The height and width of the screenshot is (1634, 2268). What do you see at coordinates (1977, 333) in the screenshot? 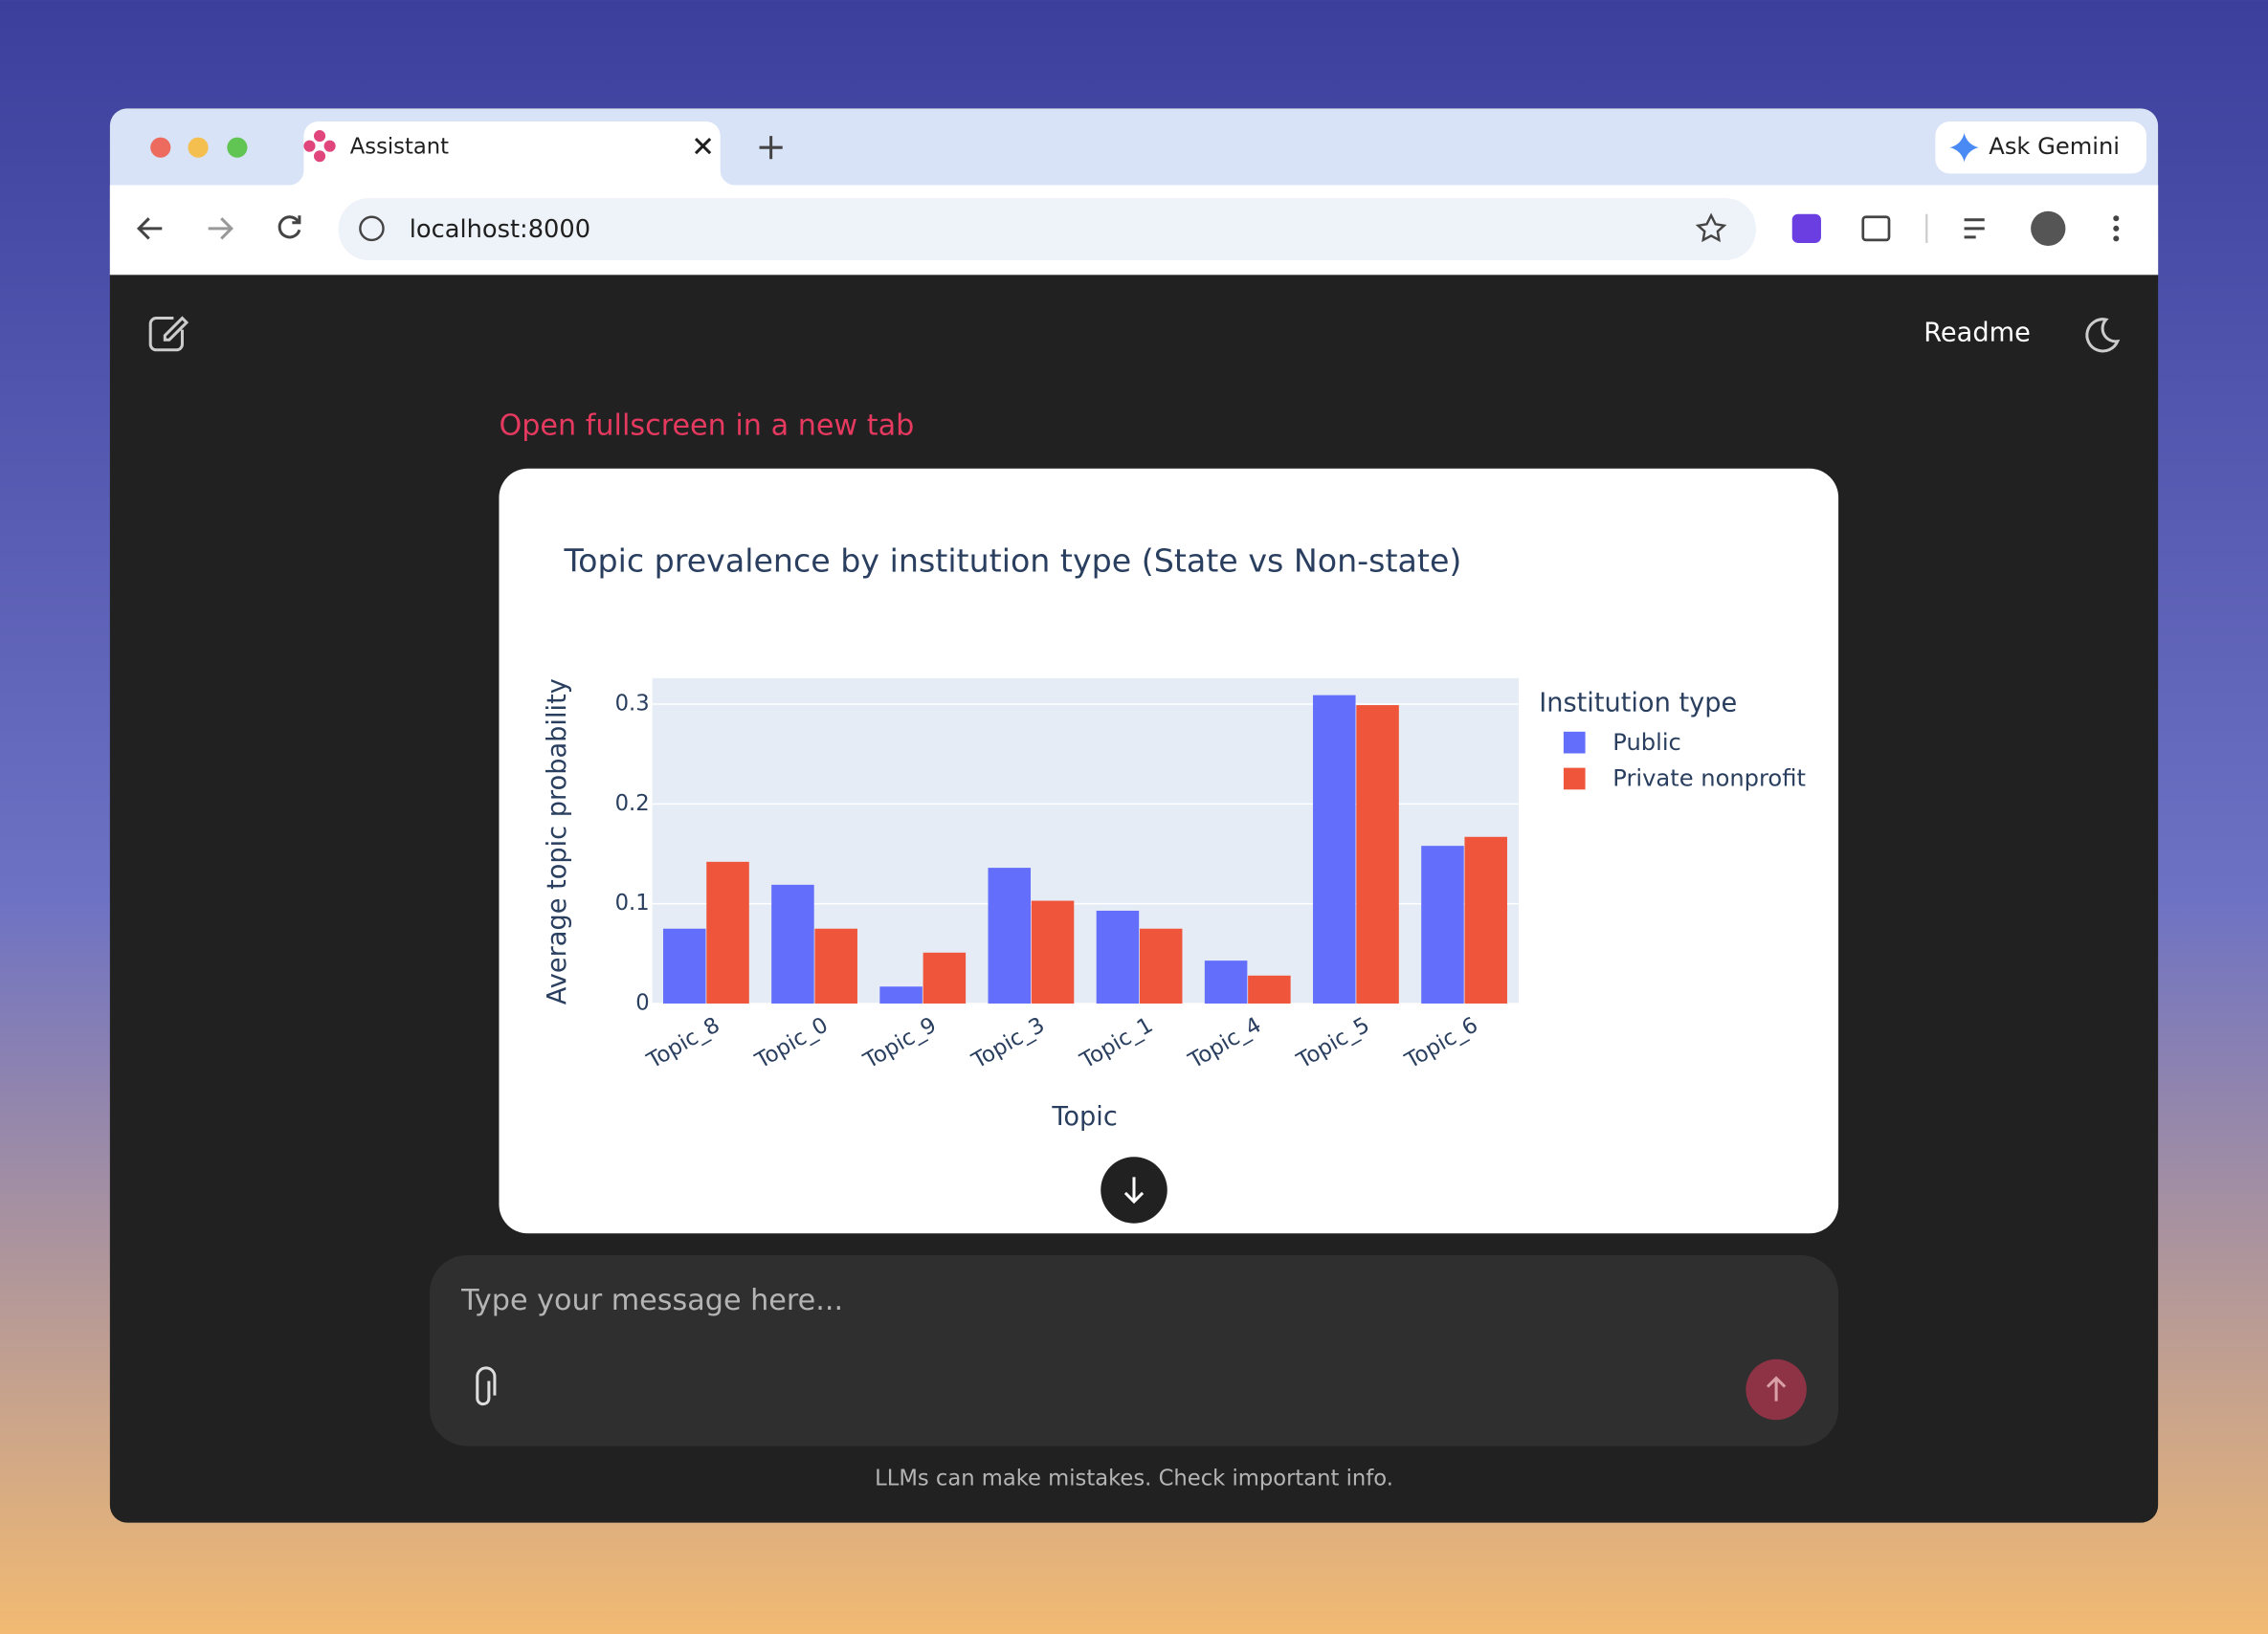
I see `readme-link: Readme` at bounding box center [1977, 333].